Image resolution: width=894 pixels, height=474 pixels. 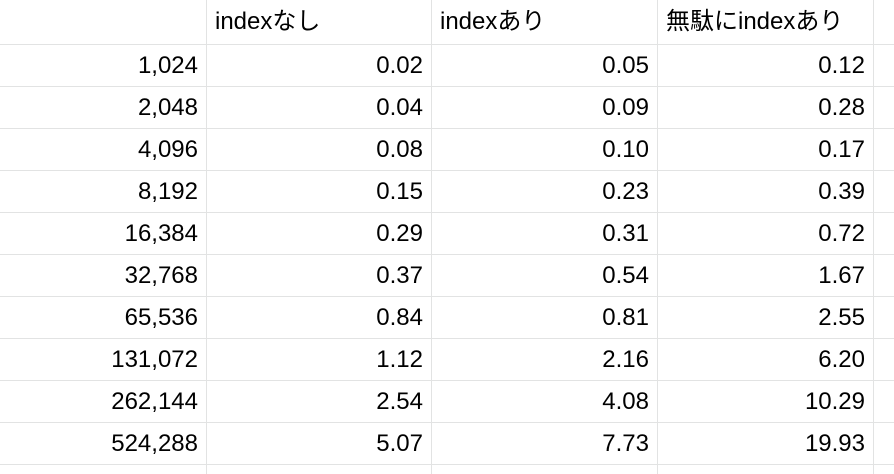 I want to click on row-size-cell: 65,536, so click(x=103, y=317).